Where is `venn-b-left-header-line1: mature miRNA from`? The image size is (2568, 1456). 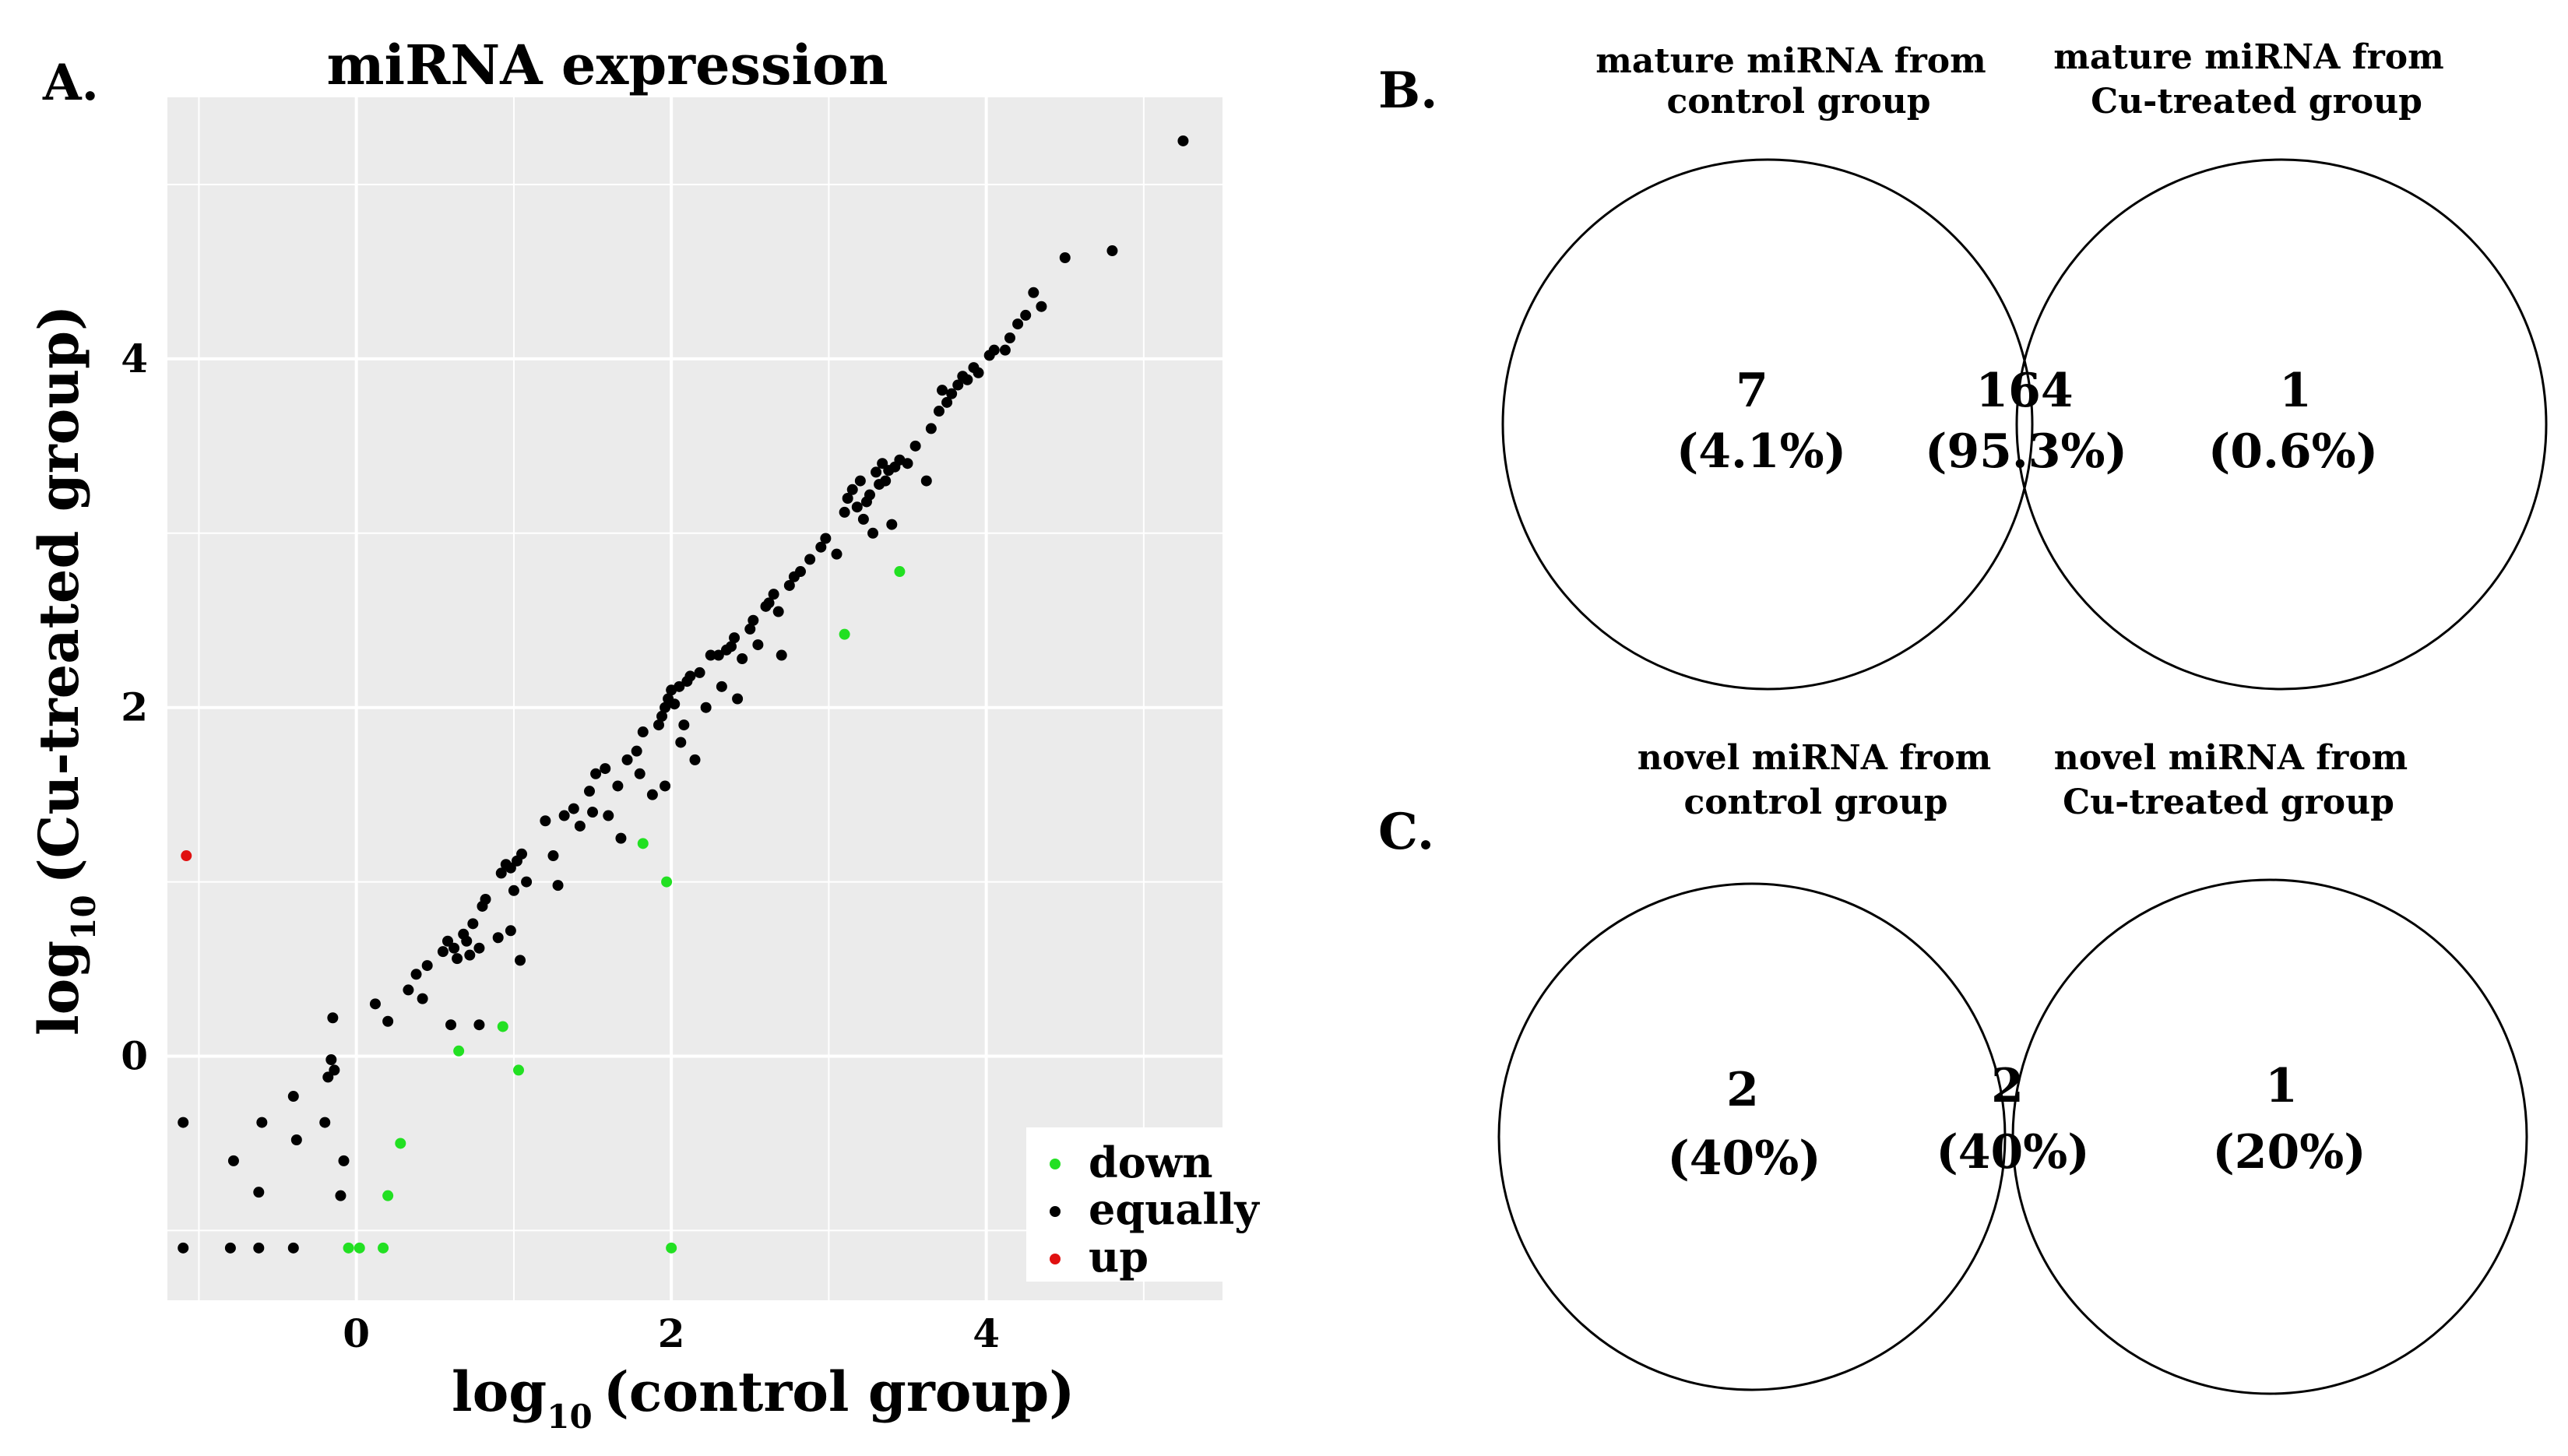
venn-b-left-header-line1: mature miRNA from is located at coordinates (1790, 61).